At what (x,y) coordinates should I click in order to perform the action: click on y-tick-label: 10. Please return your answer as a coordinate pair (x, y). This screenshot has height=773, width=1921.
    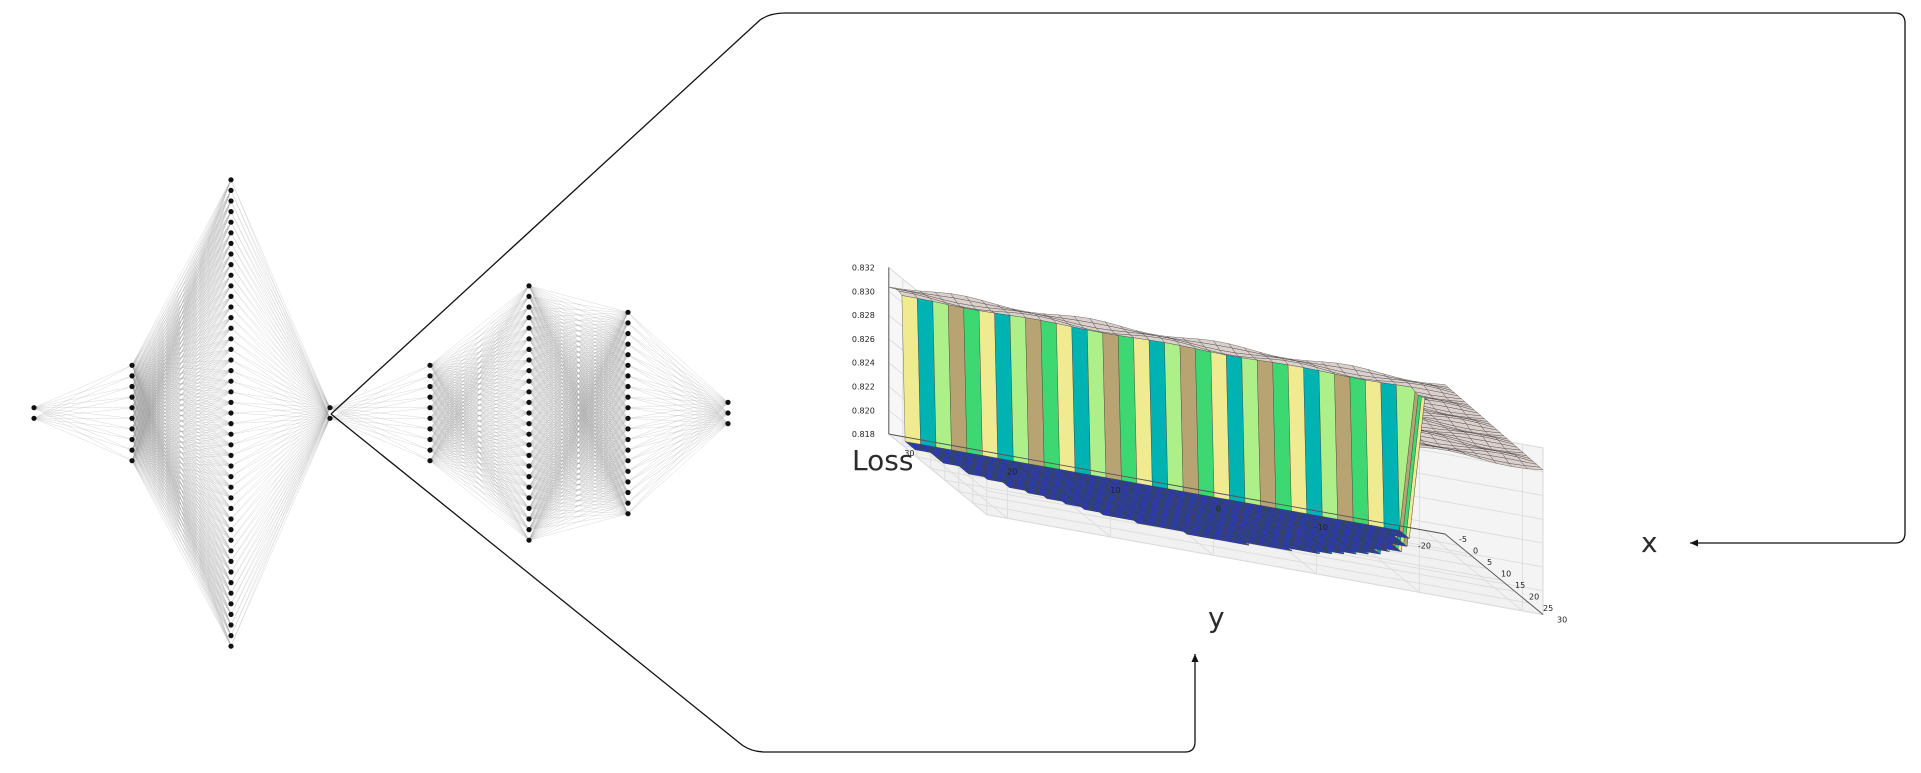
    Looking at the image, I should click on (1115, 490).